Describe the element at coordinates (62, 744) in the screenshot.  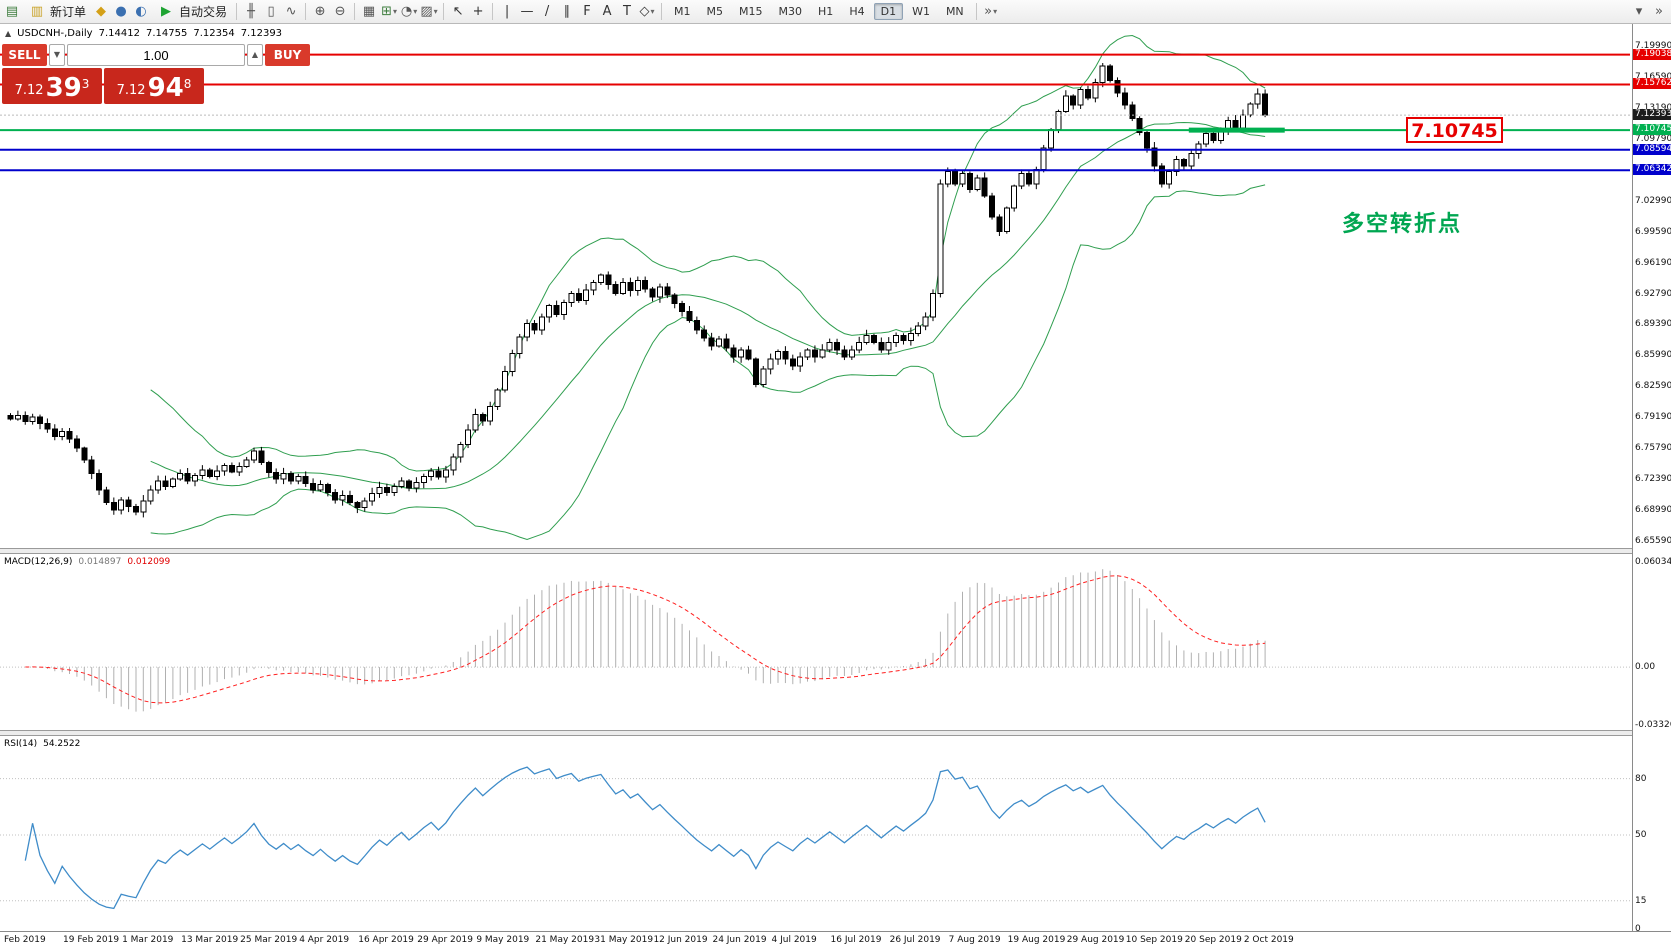
I see `rsi-value: 54.2522` at that location.